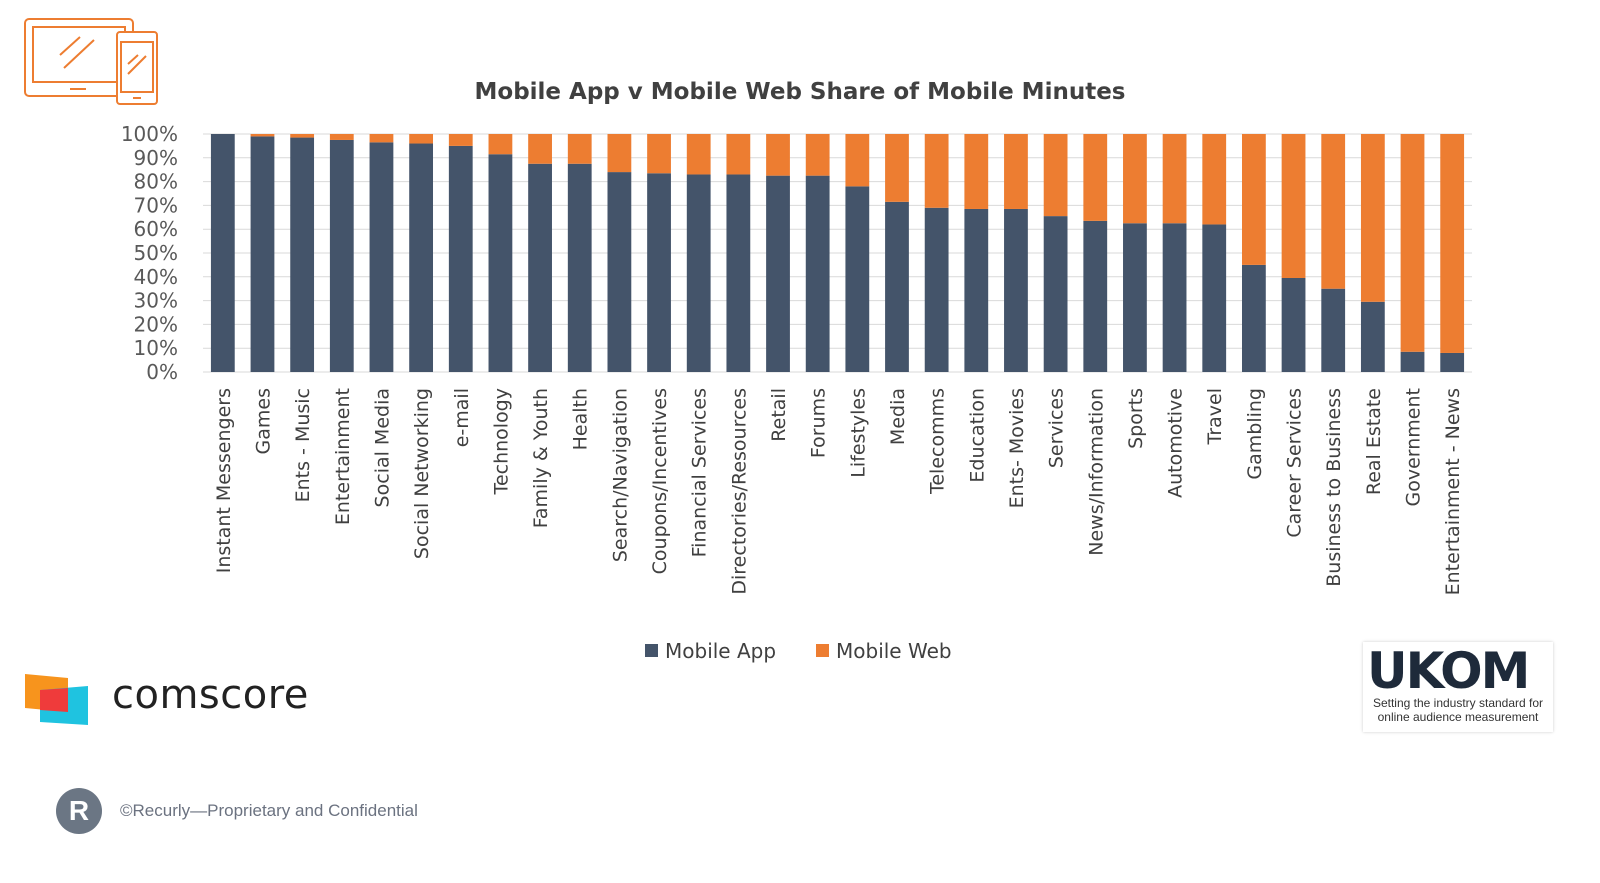 Image resolution: width=1600 pixels, height=883 pixels. I want to click on x-category-label: Media, so click(898, 416).